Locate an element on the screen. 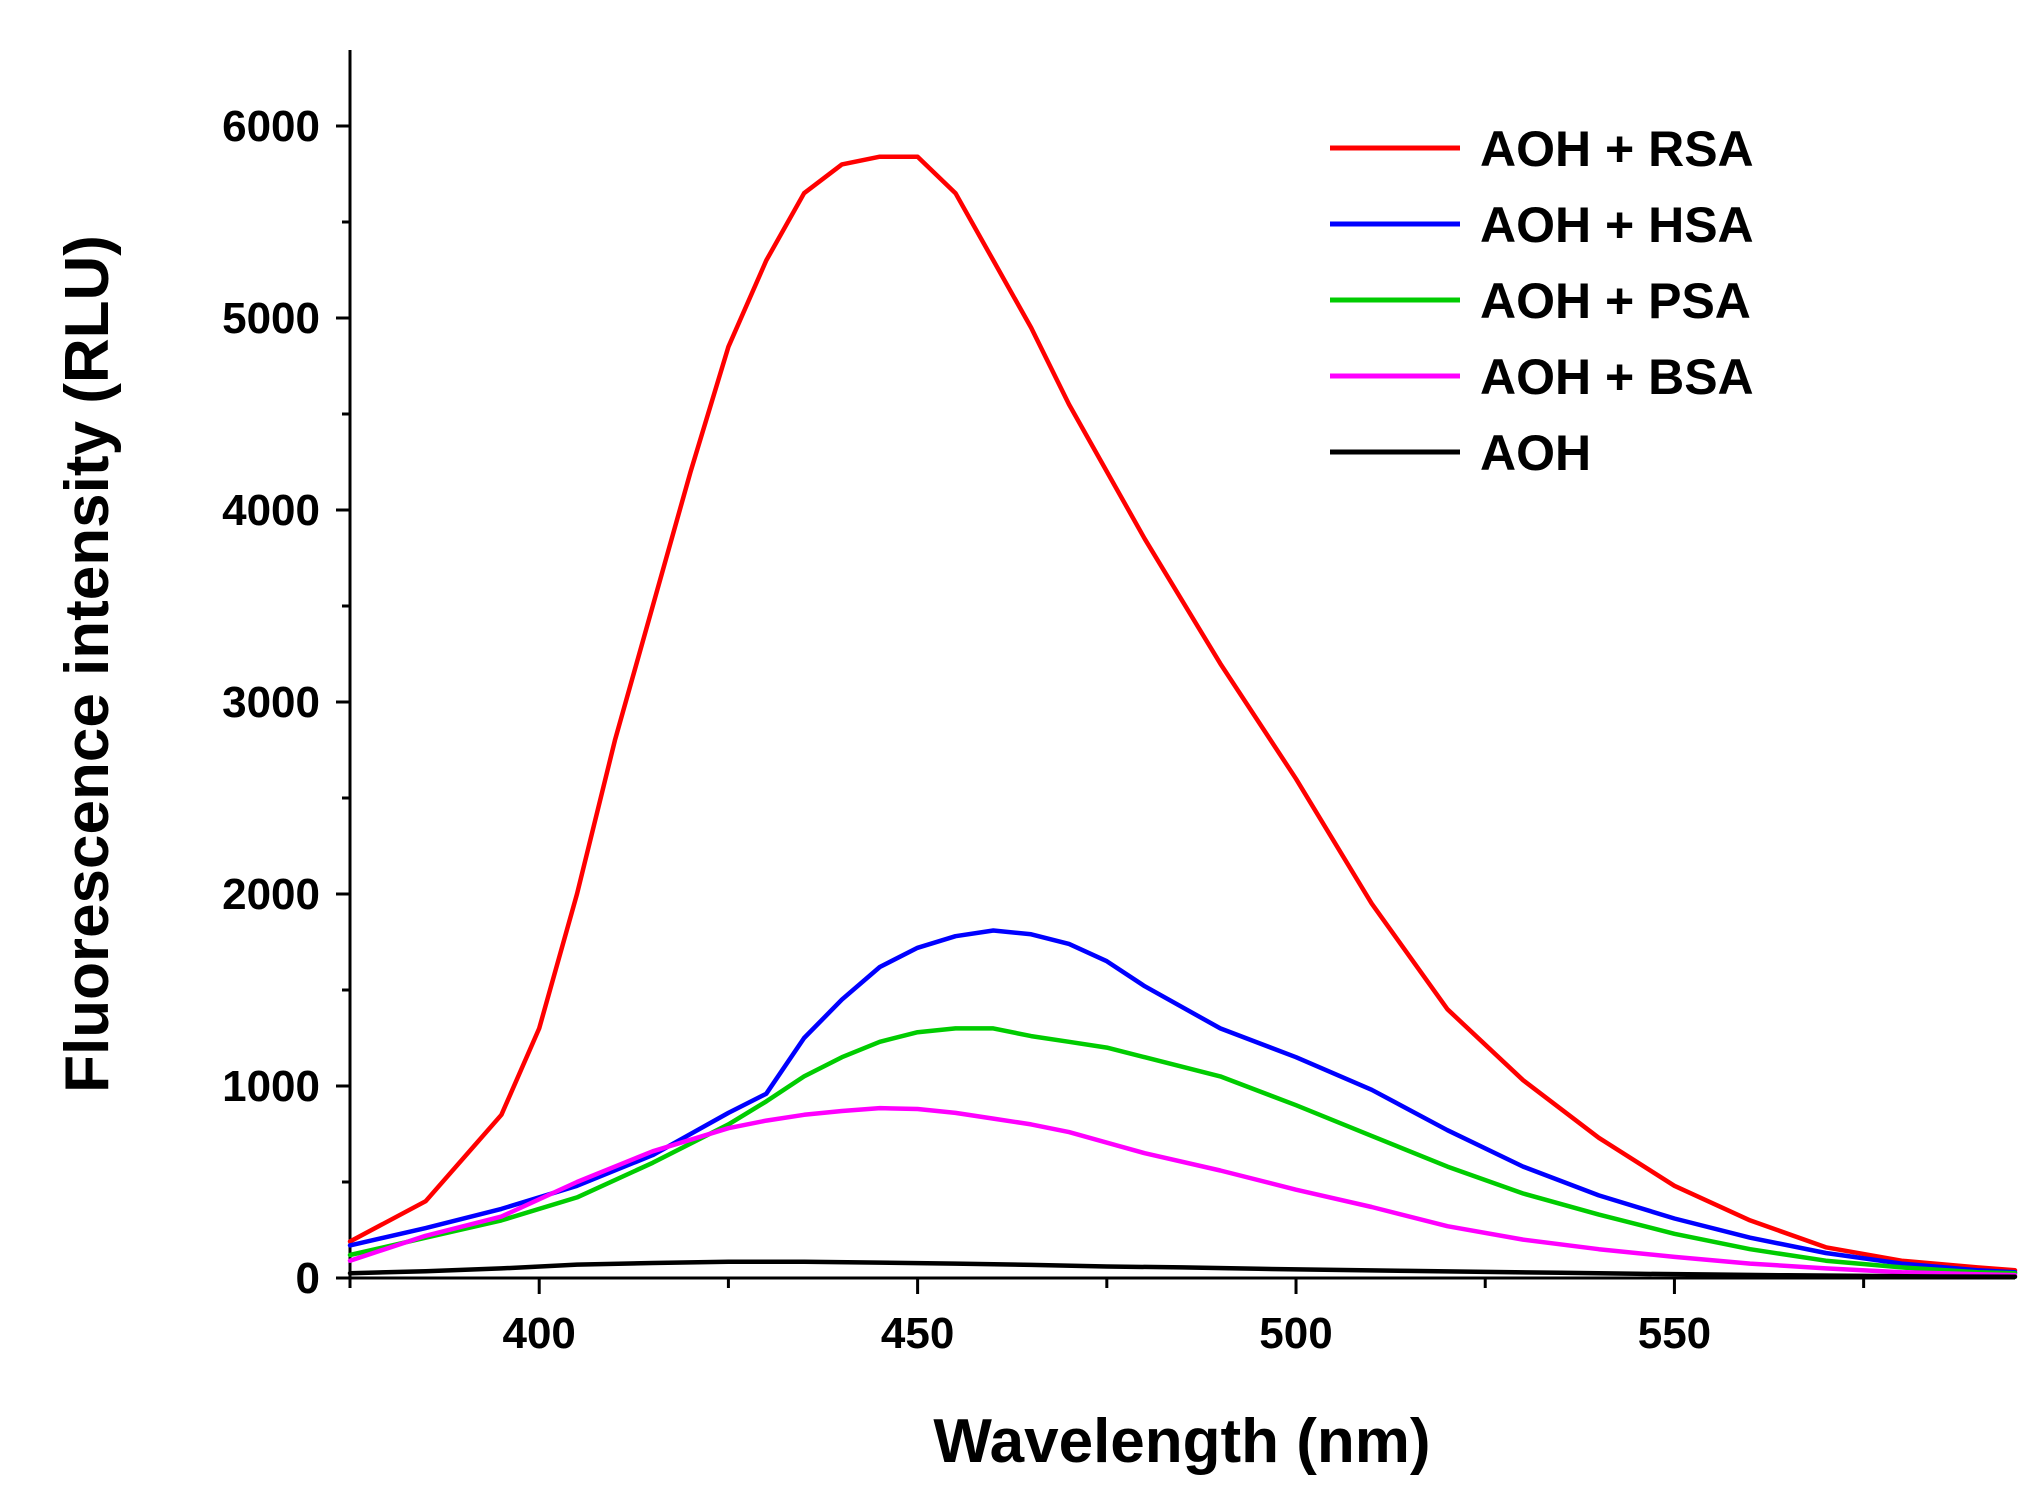 Image resolution: width=2037 pixels, height=1506 pixels. y-tick-label: 5000 is located at coordinates (271, 318).